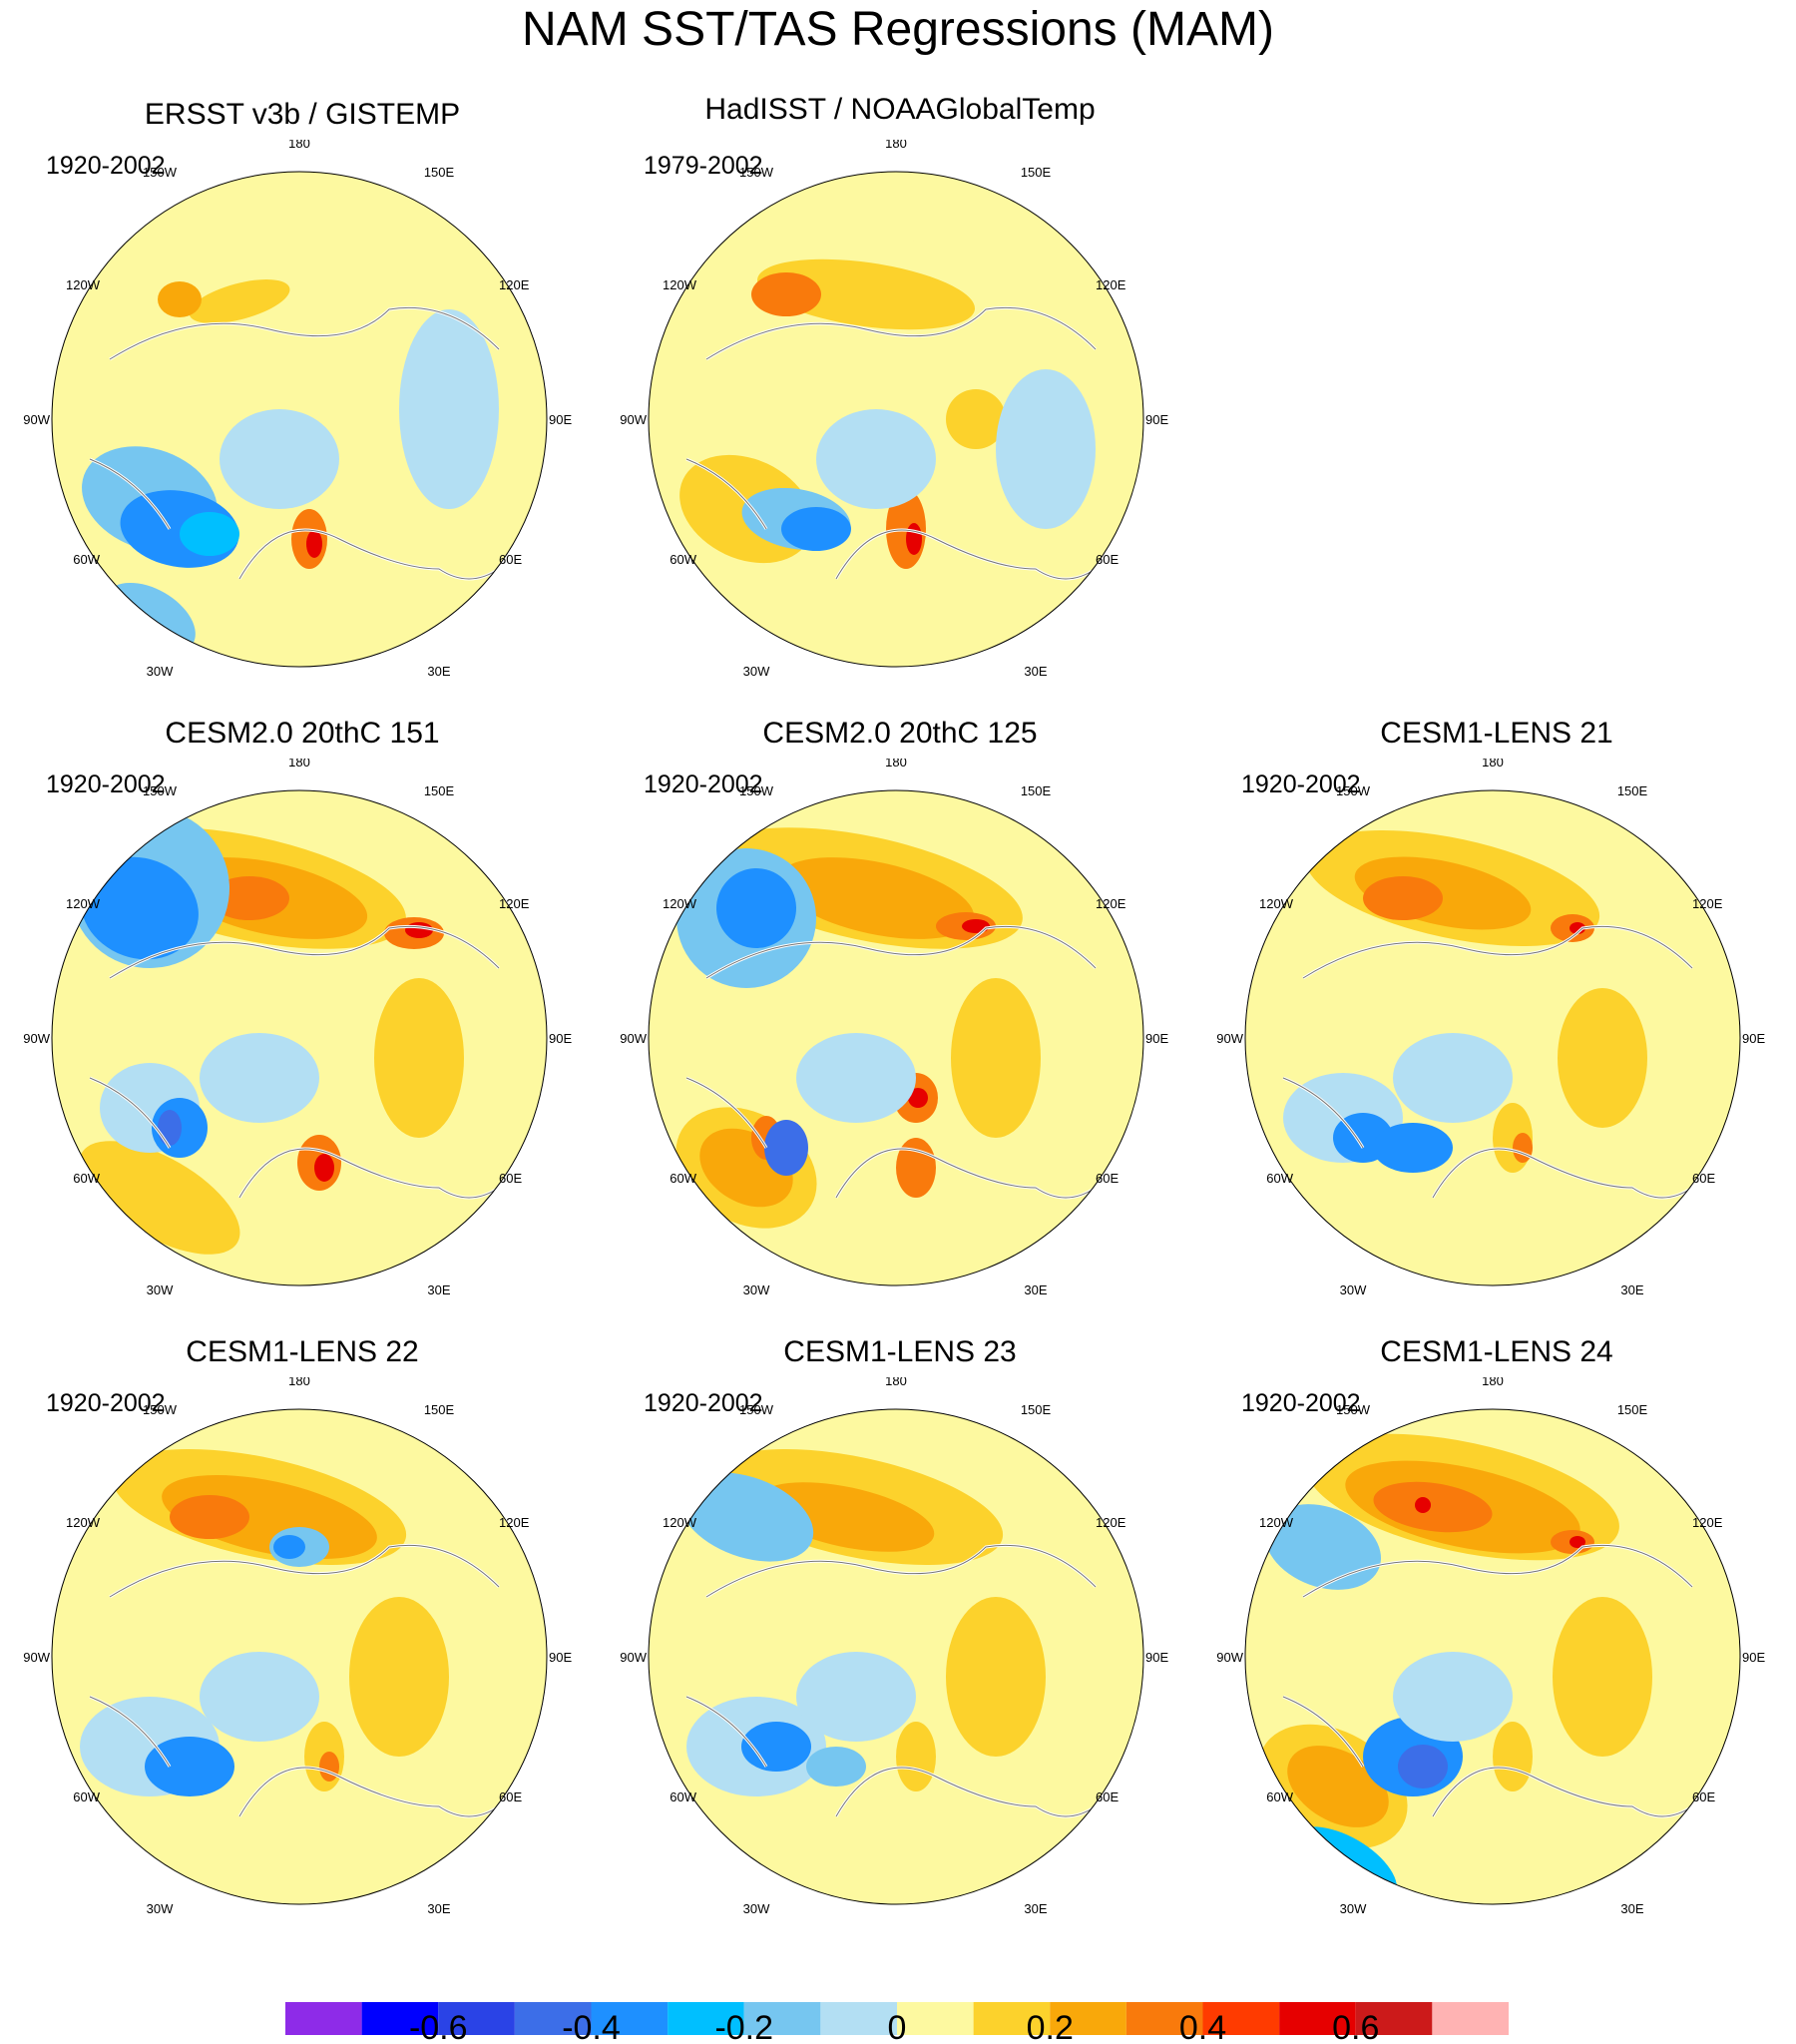 The height and width of the screenshot is (2044, 1796). Describe the element at coordinates (1496, 1351) in the screenshot. I see `panel-title-8: CESM1-LENS 24` at that location.